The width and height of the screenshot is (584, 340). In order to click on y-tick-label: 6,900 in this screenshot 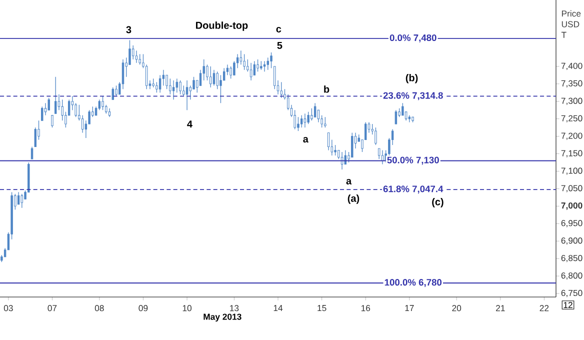, I will do `click(571, 241)`.